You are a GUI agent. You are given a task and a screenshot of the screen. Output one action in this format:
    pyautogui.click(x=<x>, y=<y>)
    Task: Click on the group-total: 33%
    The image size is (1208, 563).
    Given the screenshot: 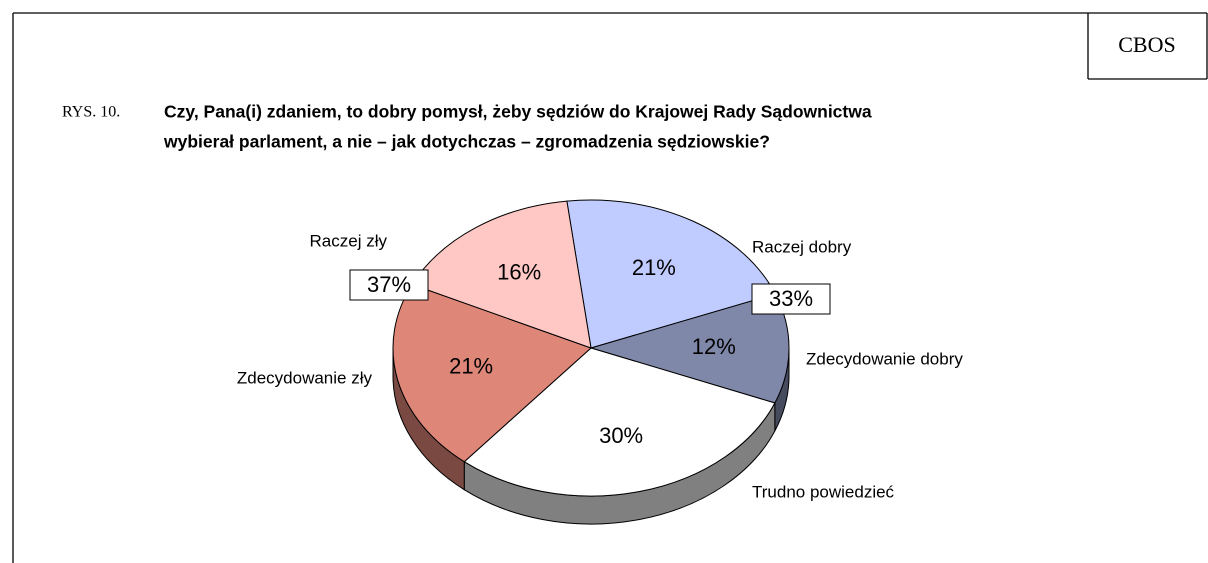 What is the action you would take?
    pyautogui.click(x=791, y=298)
    